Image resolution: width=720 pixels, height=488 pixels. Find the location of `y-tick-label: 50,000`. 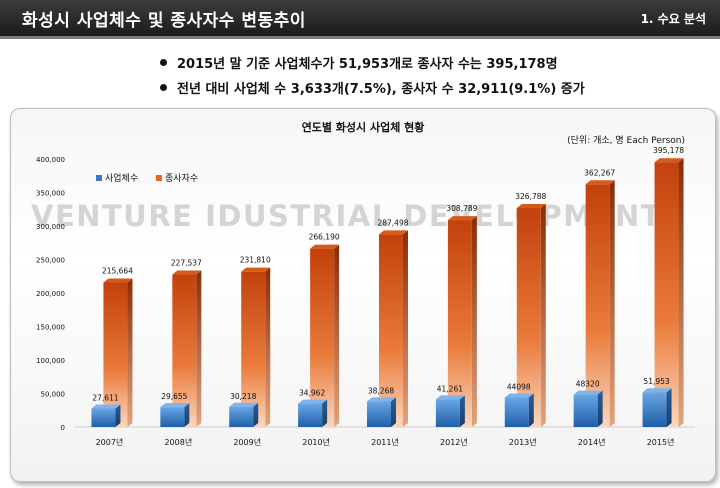

y-tick-label: 50,000 is located at coordinates (53, 395).